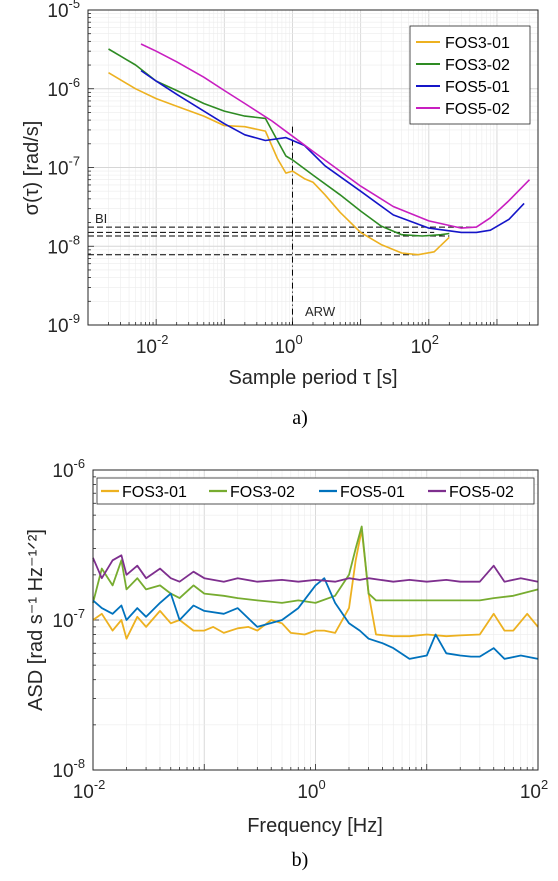 Image resolution: width=558 pixels, height=881 pixels. I want to click on chart-b-legend: FOS3-01 FOS3-02 FOS5-01 FOS5-02, so click(315, 491).